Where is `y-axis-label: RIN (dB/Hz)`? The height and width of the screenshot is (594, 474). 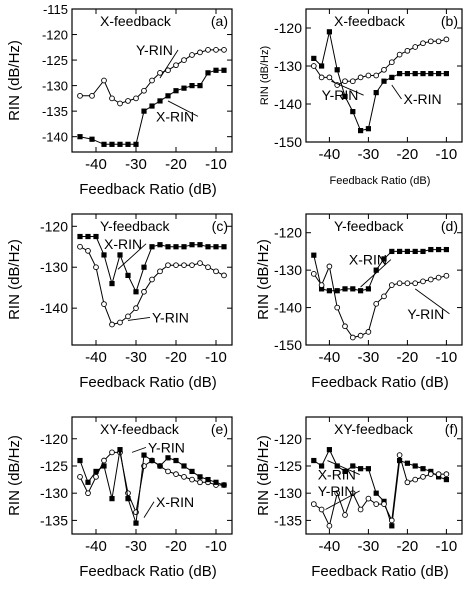 y-axis-label: RIN (dB/Hz) is located at coordinates (14, 475).